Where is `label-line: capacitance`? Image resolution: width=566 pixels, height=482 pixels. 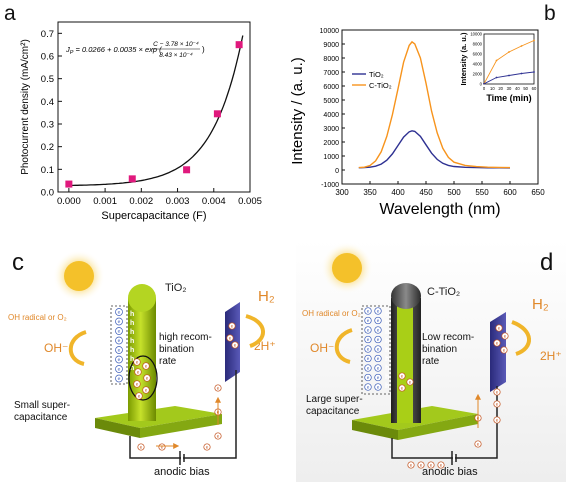 label-line: capacitance is located at coordinates (41, 417).